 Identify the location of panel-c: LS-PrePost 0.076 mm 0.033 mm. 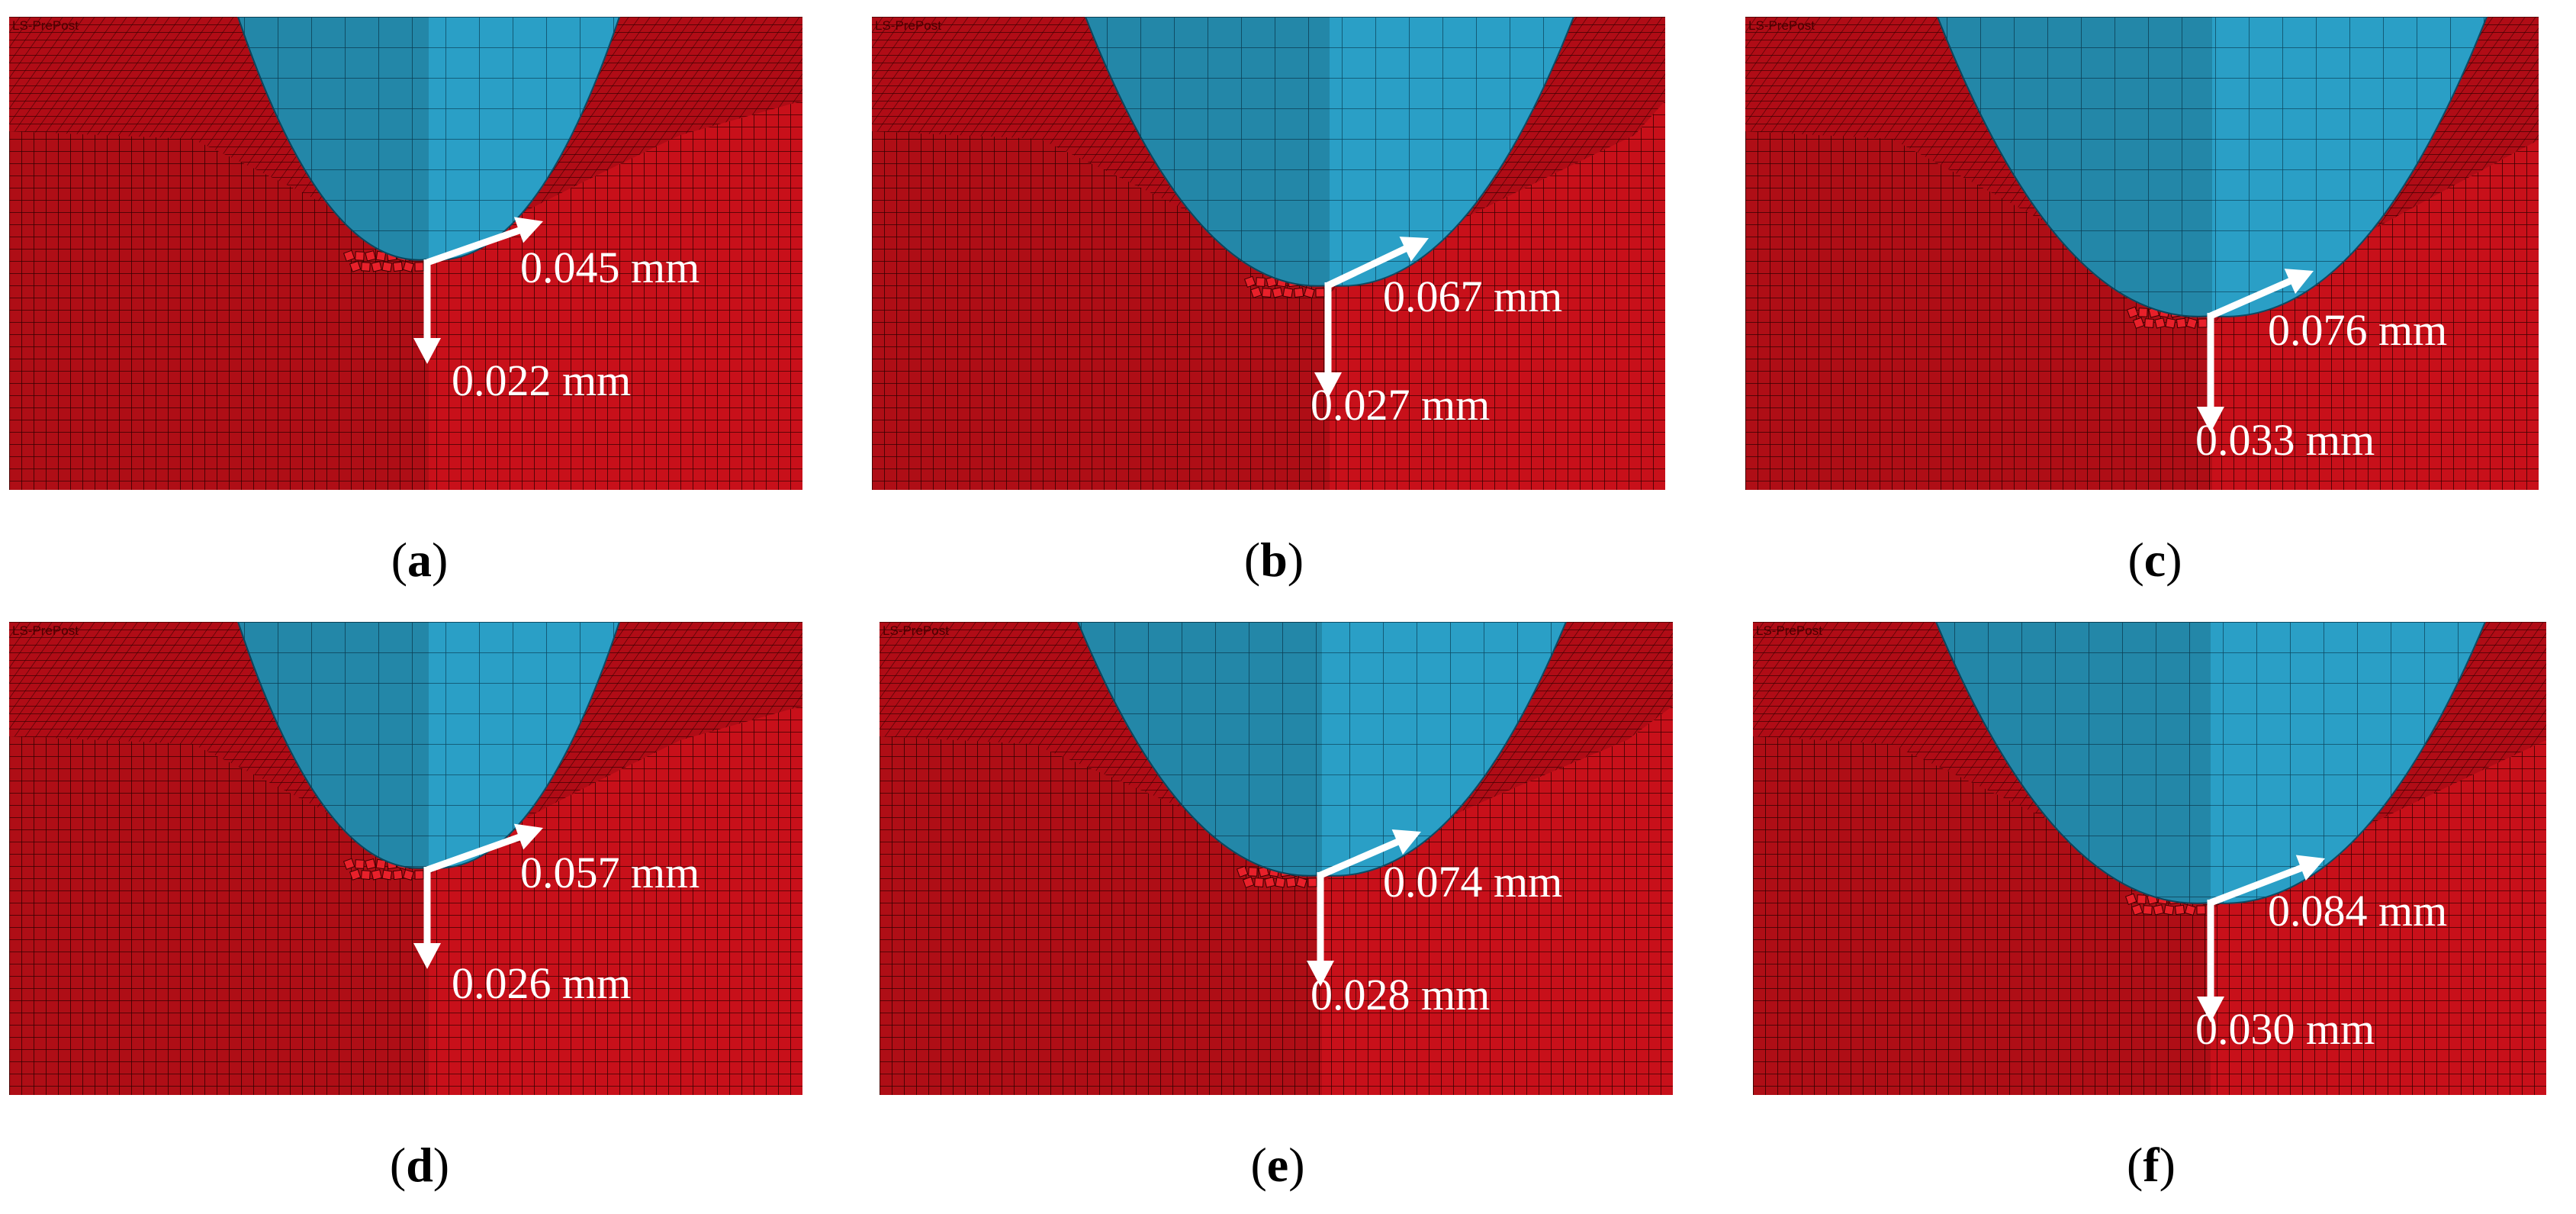
(2142, 253).